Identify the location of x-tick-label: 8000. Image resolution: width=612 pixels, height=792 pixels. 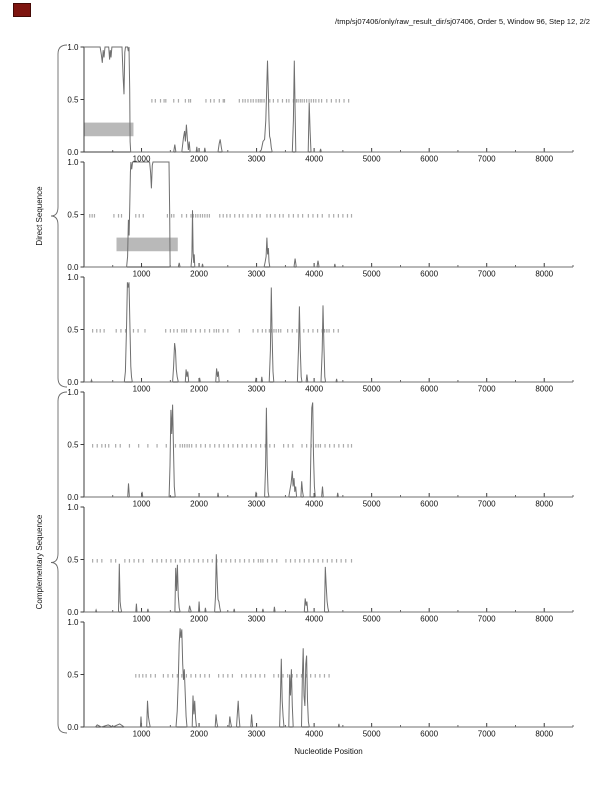
(544, 619).